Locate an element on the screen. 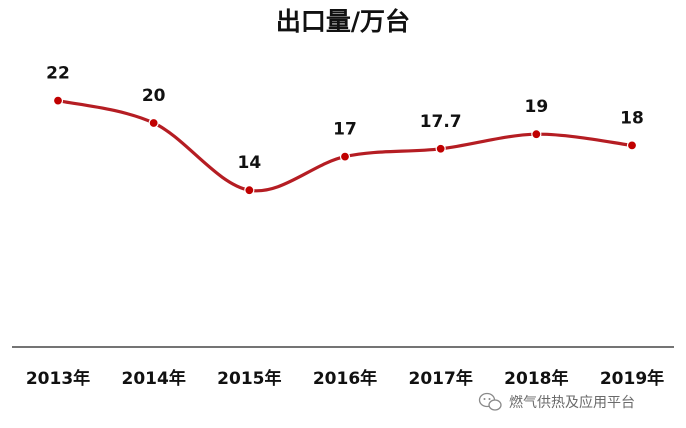 The image size is (686, 428). data-label: 17.7 is located at coordinates (441, 122).